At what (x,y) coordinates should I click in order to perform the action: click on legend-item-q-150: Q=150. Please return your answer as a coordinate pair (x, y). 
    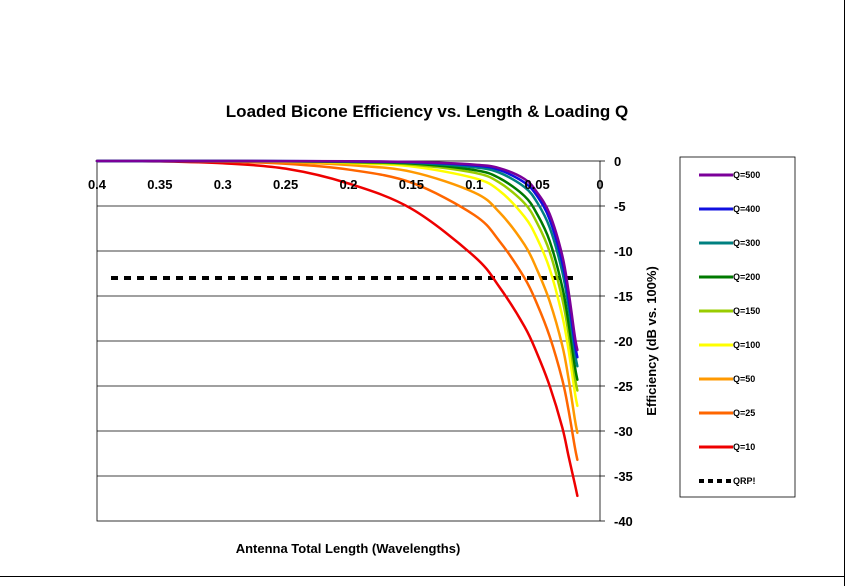
    Looking at the image, I should click on (729, 311).